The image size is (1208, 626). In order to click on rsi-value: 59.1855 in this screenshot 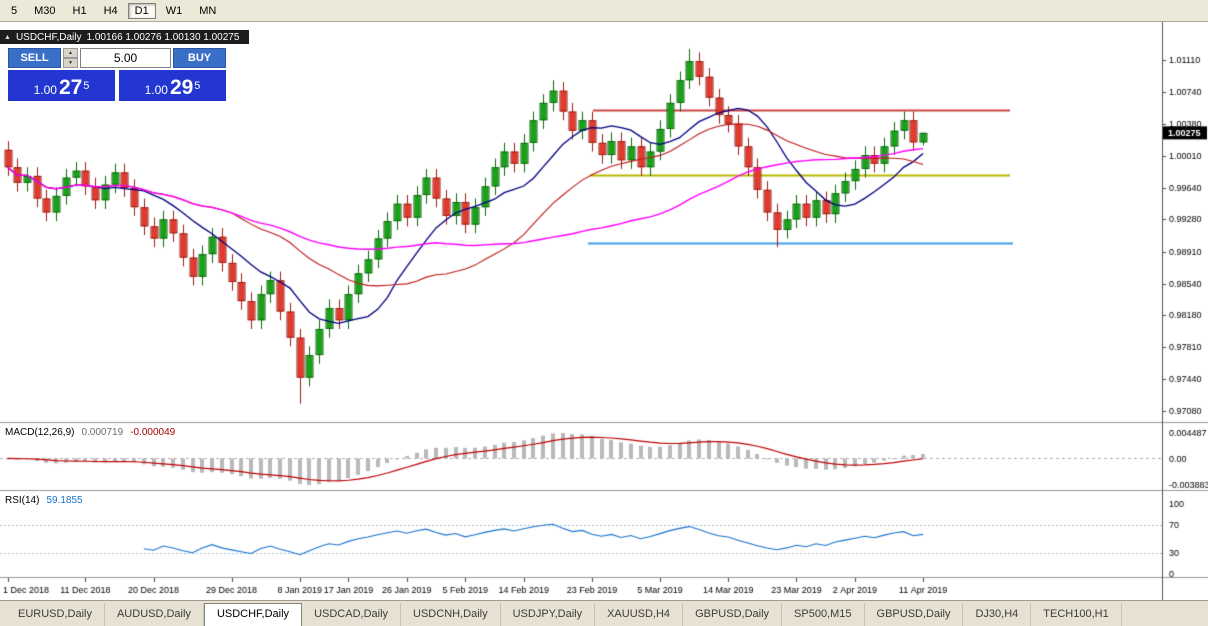, I will do `click(64, 500)`.